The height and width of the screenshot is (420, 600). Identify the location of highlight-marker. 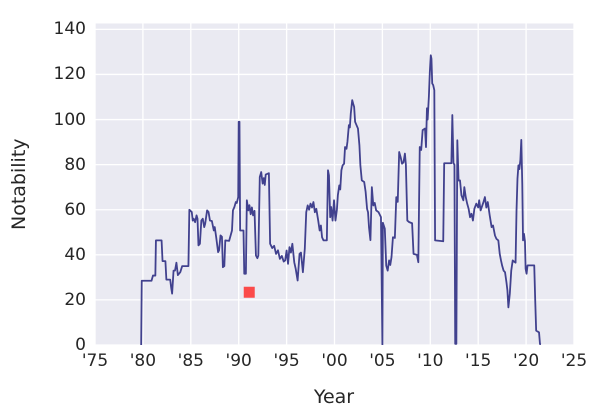
(249, 292).